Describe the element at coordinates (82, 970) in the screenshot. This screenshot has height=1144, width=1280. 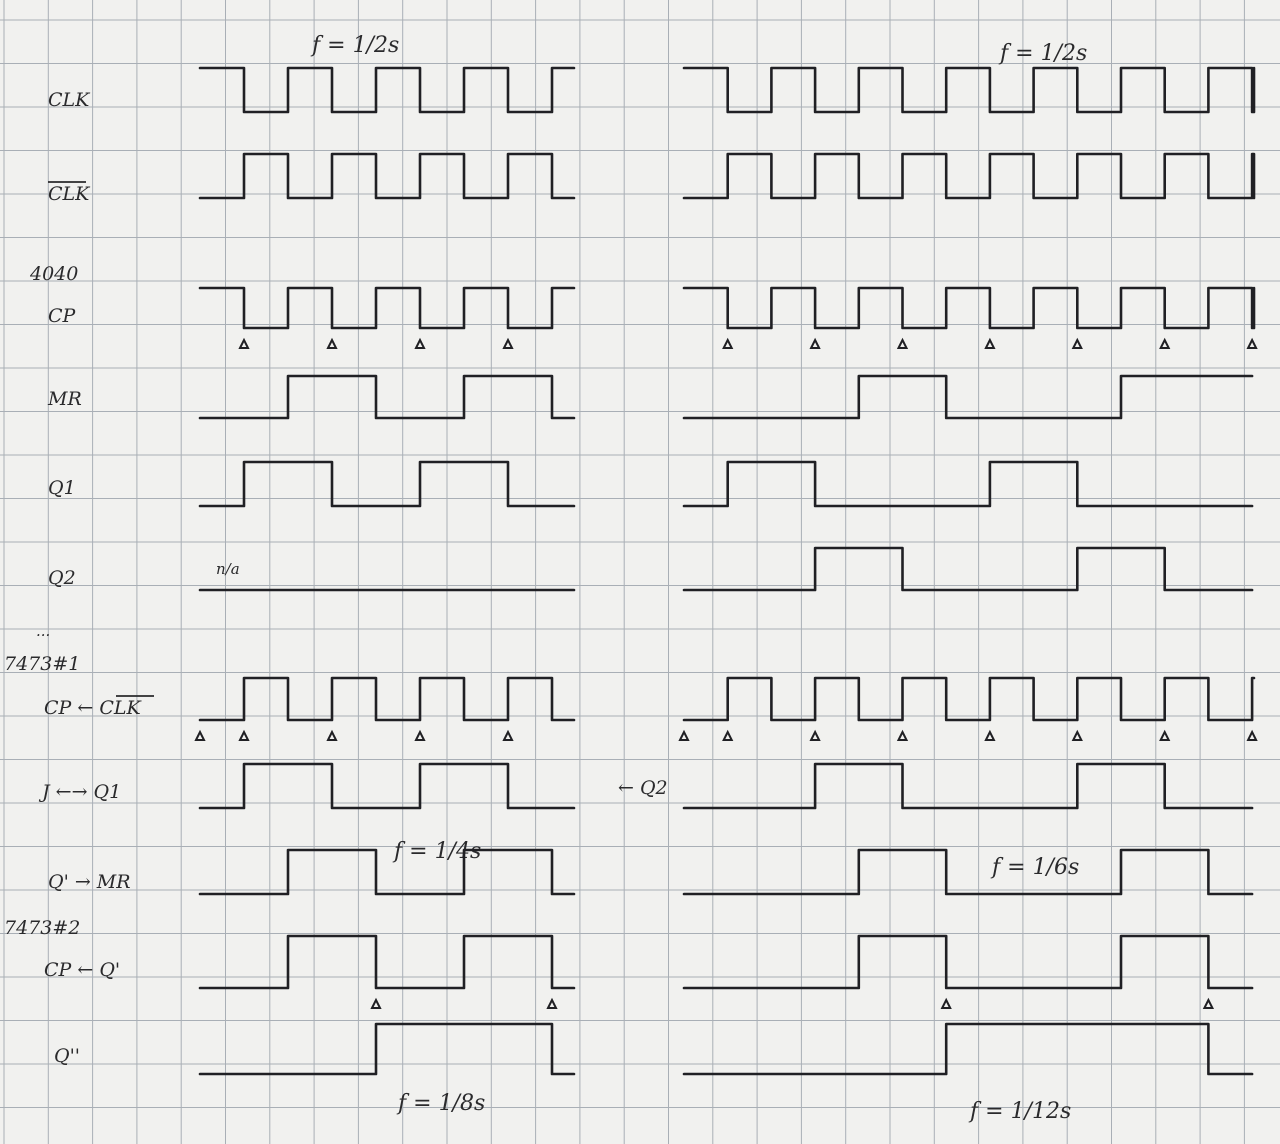
I see `label-cp-qprime: CP ← Q'` at that location.